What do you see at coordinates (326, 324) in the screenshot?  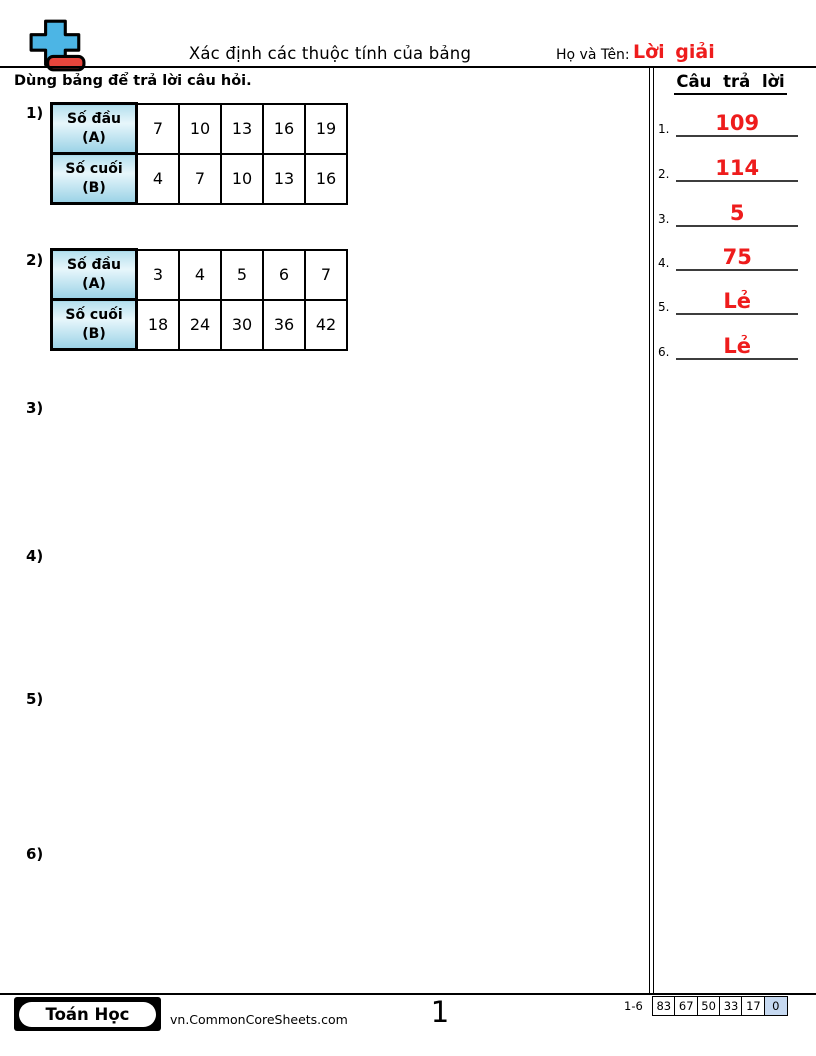 I see `table-value-cell: 42` at bounding box center [326, 324].